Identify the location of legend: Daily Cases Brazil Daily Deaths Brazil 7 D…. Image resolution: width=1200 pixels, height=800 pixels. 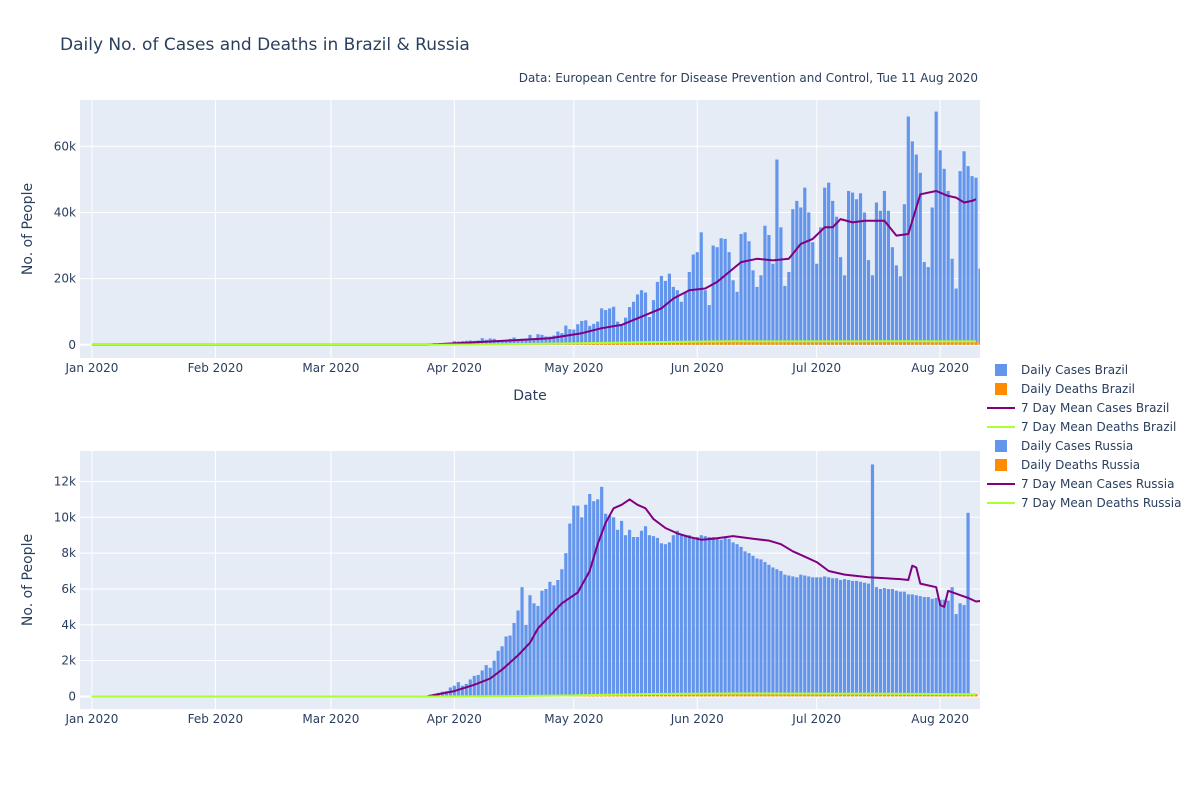
(1084, 436).